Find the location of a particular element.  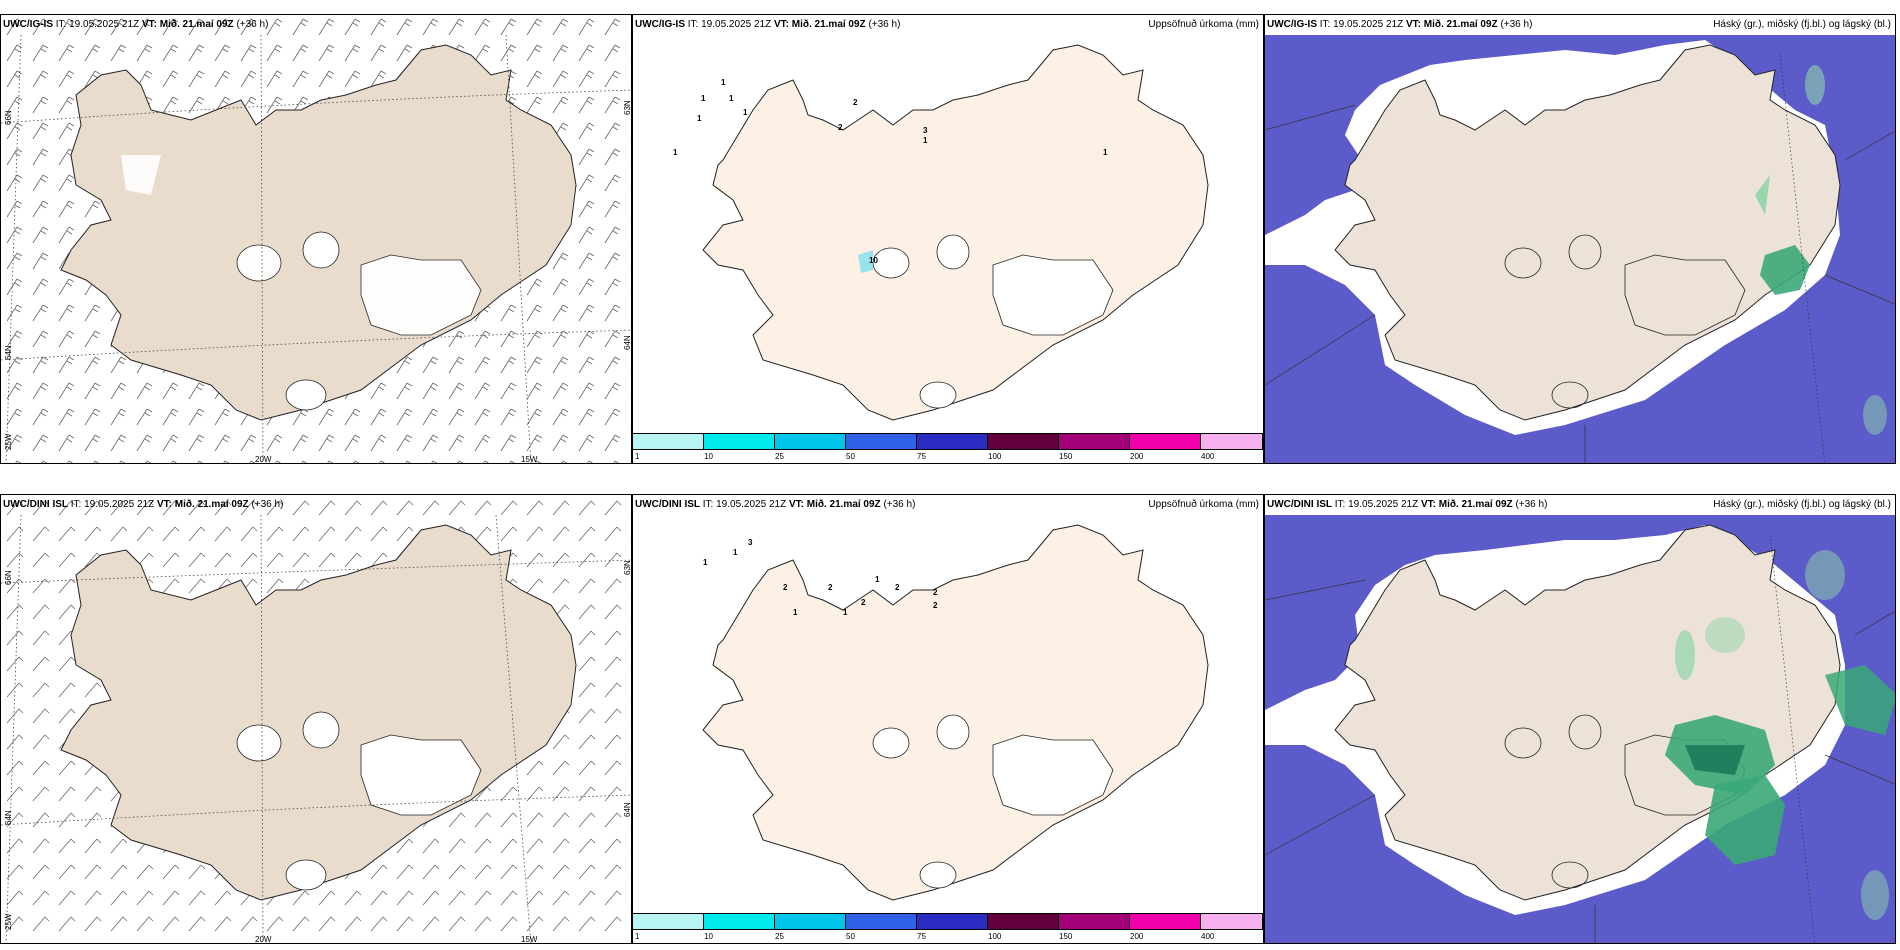

colorbar is located at coordinates (948, 441).